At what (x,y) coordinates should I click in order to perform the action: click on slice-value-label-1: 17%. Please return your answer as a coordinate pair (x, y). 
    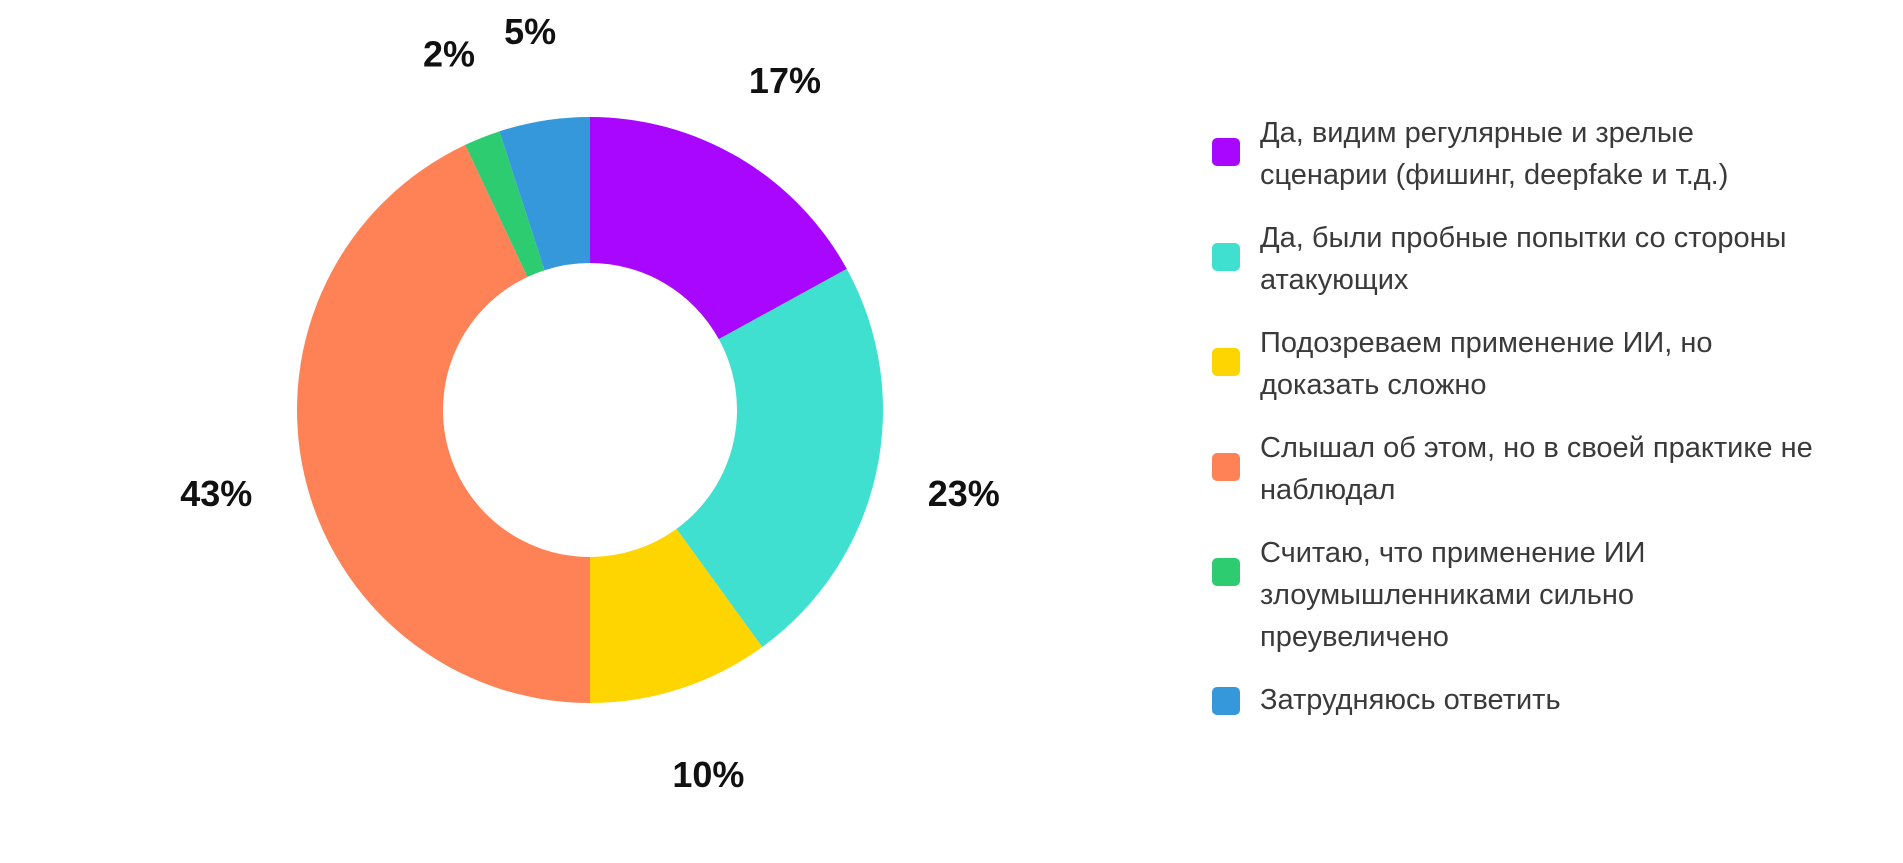
    Looking at the image, I should click on (785, 80).